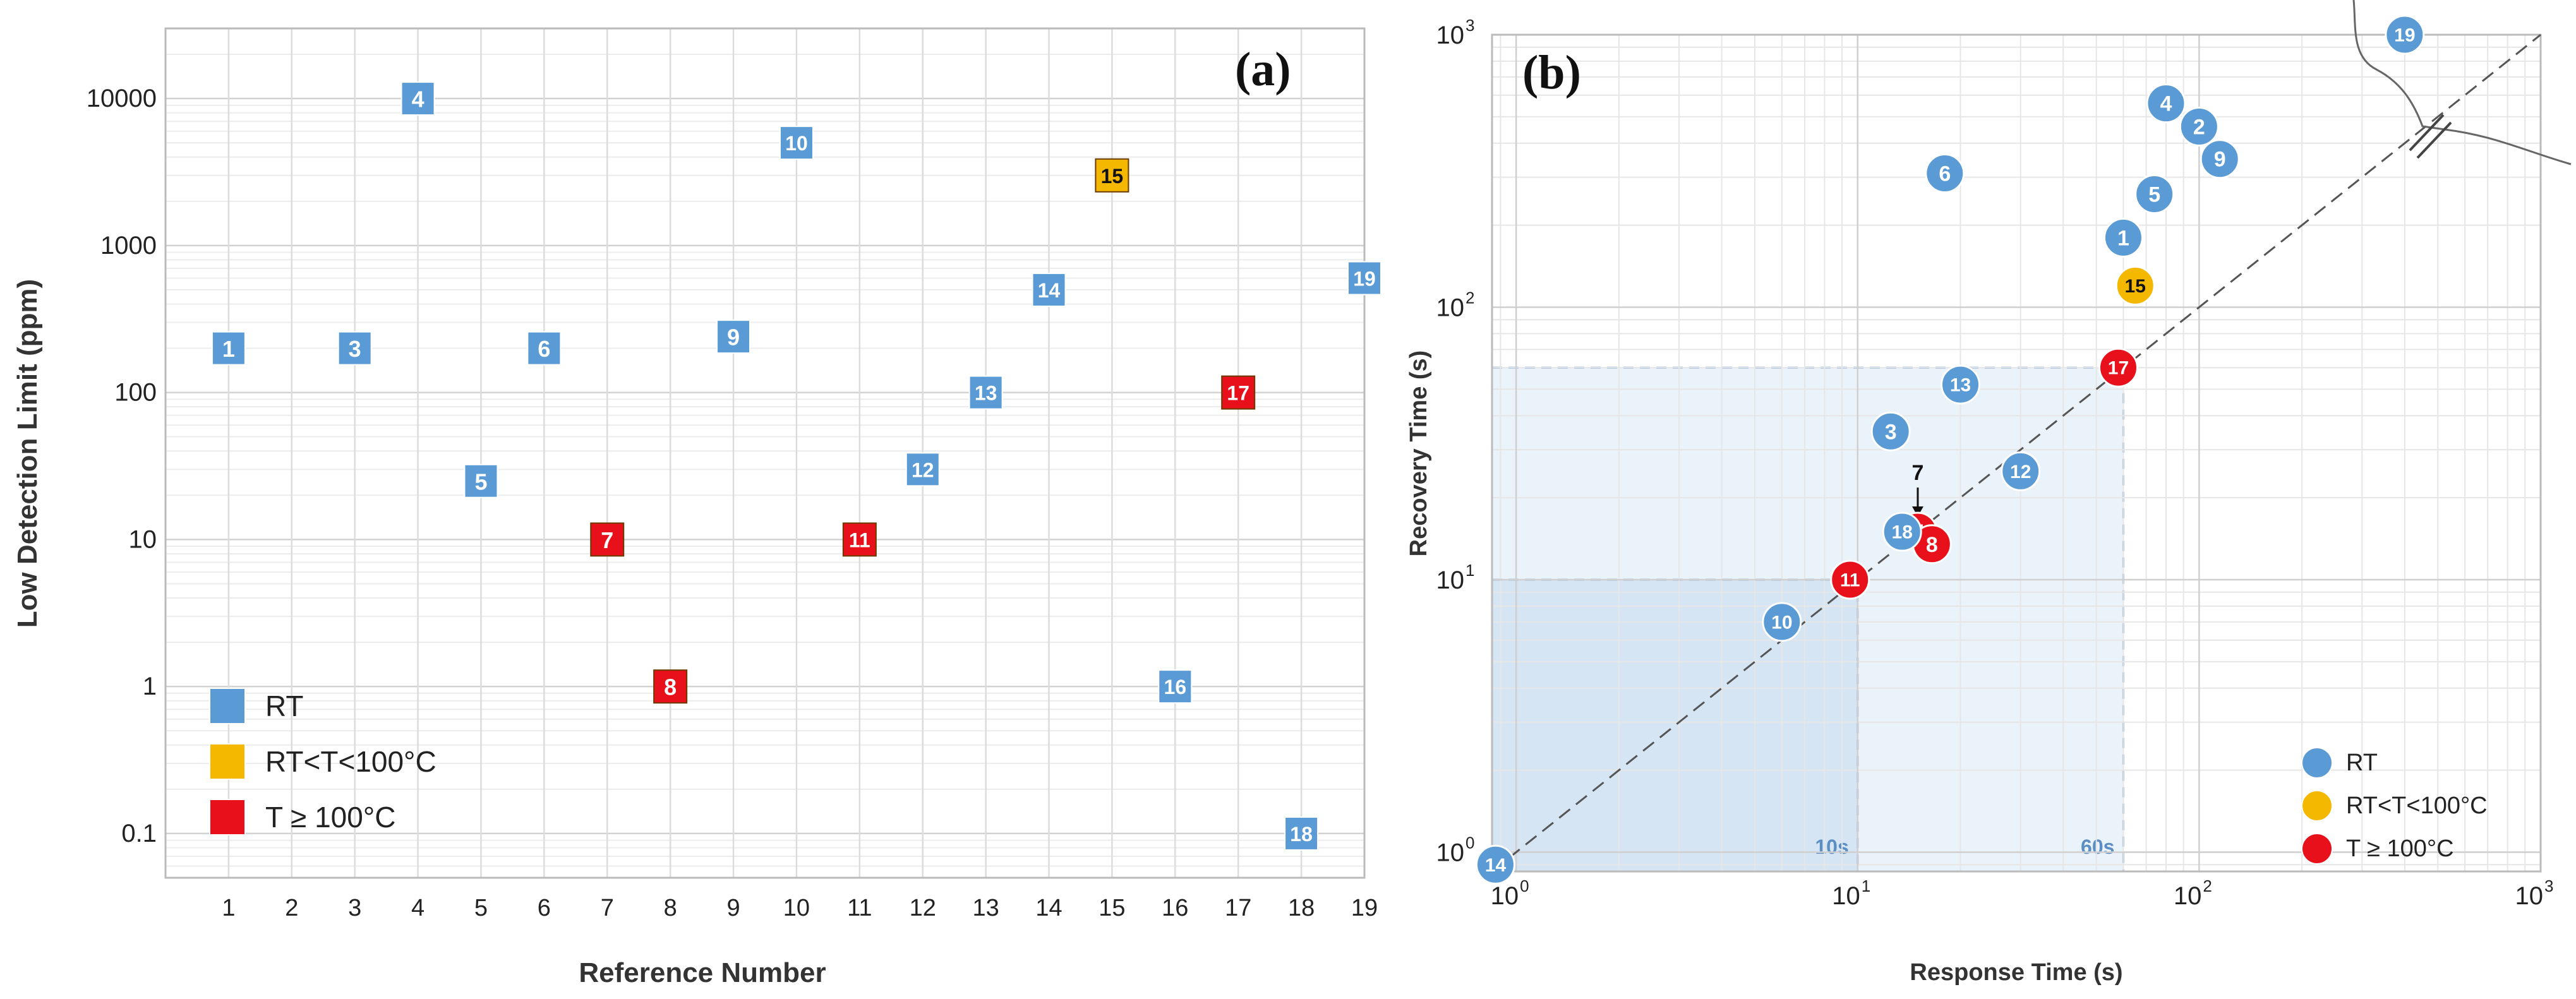  Describe the element at coordinates (2377, 849) in the screenshot. I see `chart-b-legend-item: T ≥ 100°C` at that location.